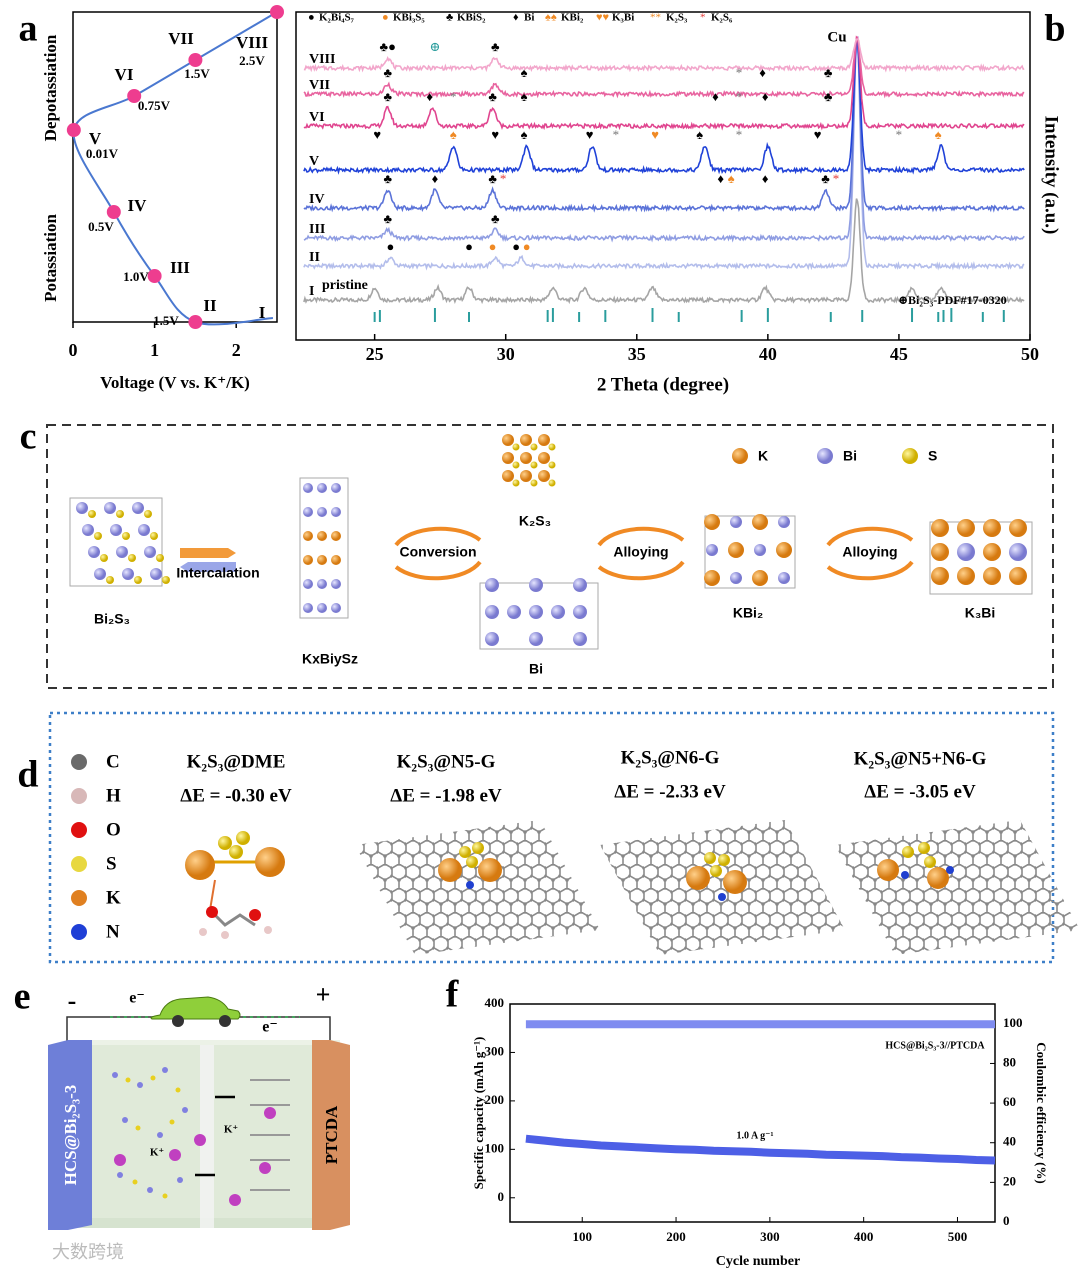 Image resolution: width=1080 pixels, height=1275 pixels. Describe the element at coordinates (388, 46) in the screenshot. I see `phase-marker: ♣●` at that location.